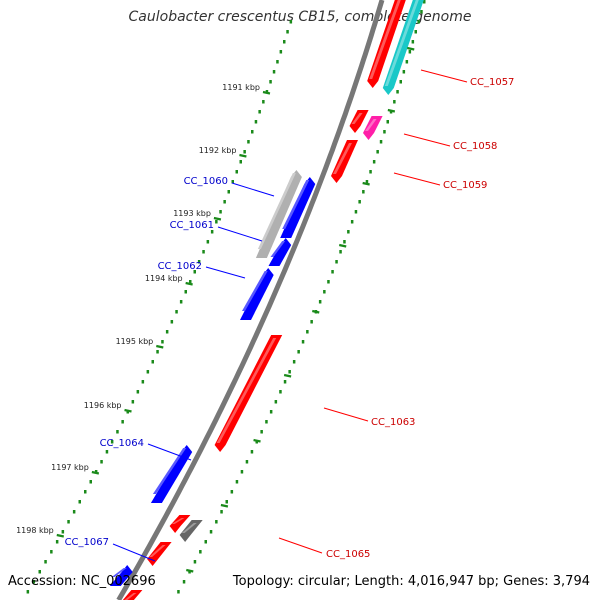 Image resolution: width=600 pixels, height=600 pixels. What do you see at coordinates (82, 581) in the screenshot?
I see `accession-text: Accession: NC_002696` at bounding box center [82, 581].